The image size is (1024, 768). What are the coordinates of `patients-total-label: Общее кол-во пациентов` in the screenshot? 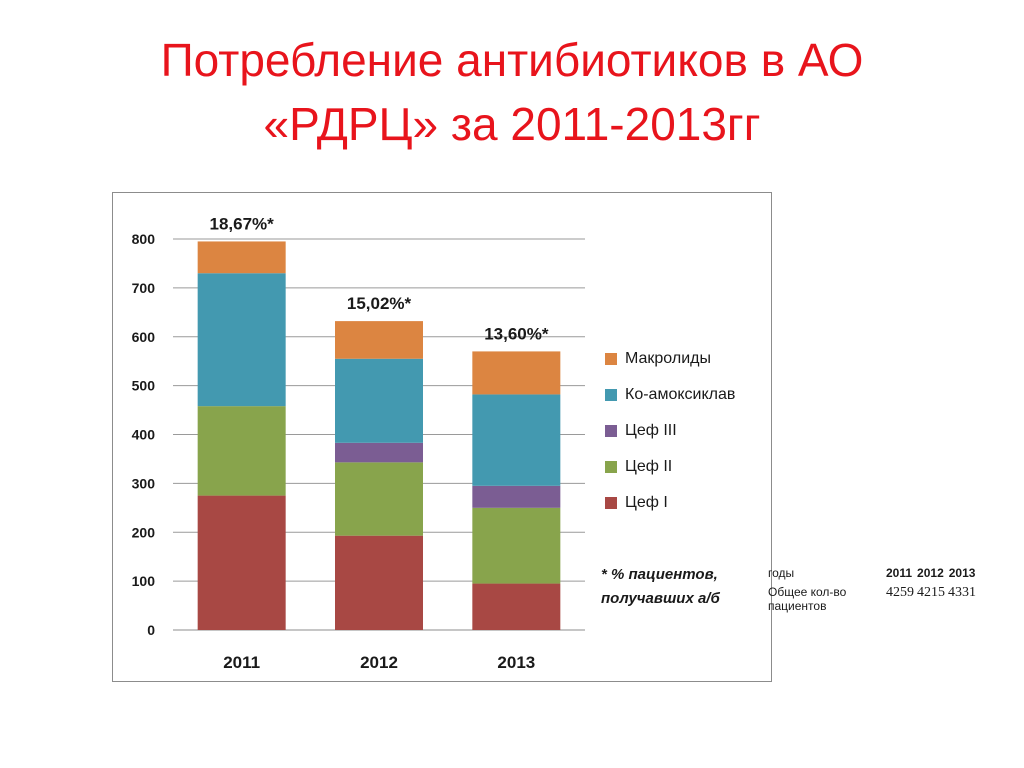 It's located at (807, 599).